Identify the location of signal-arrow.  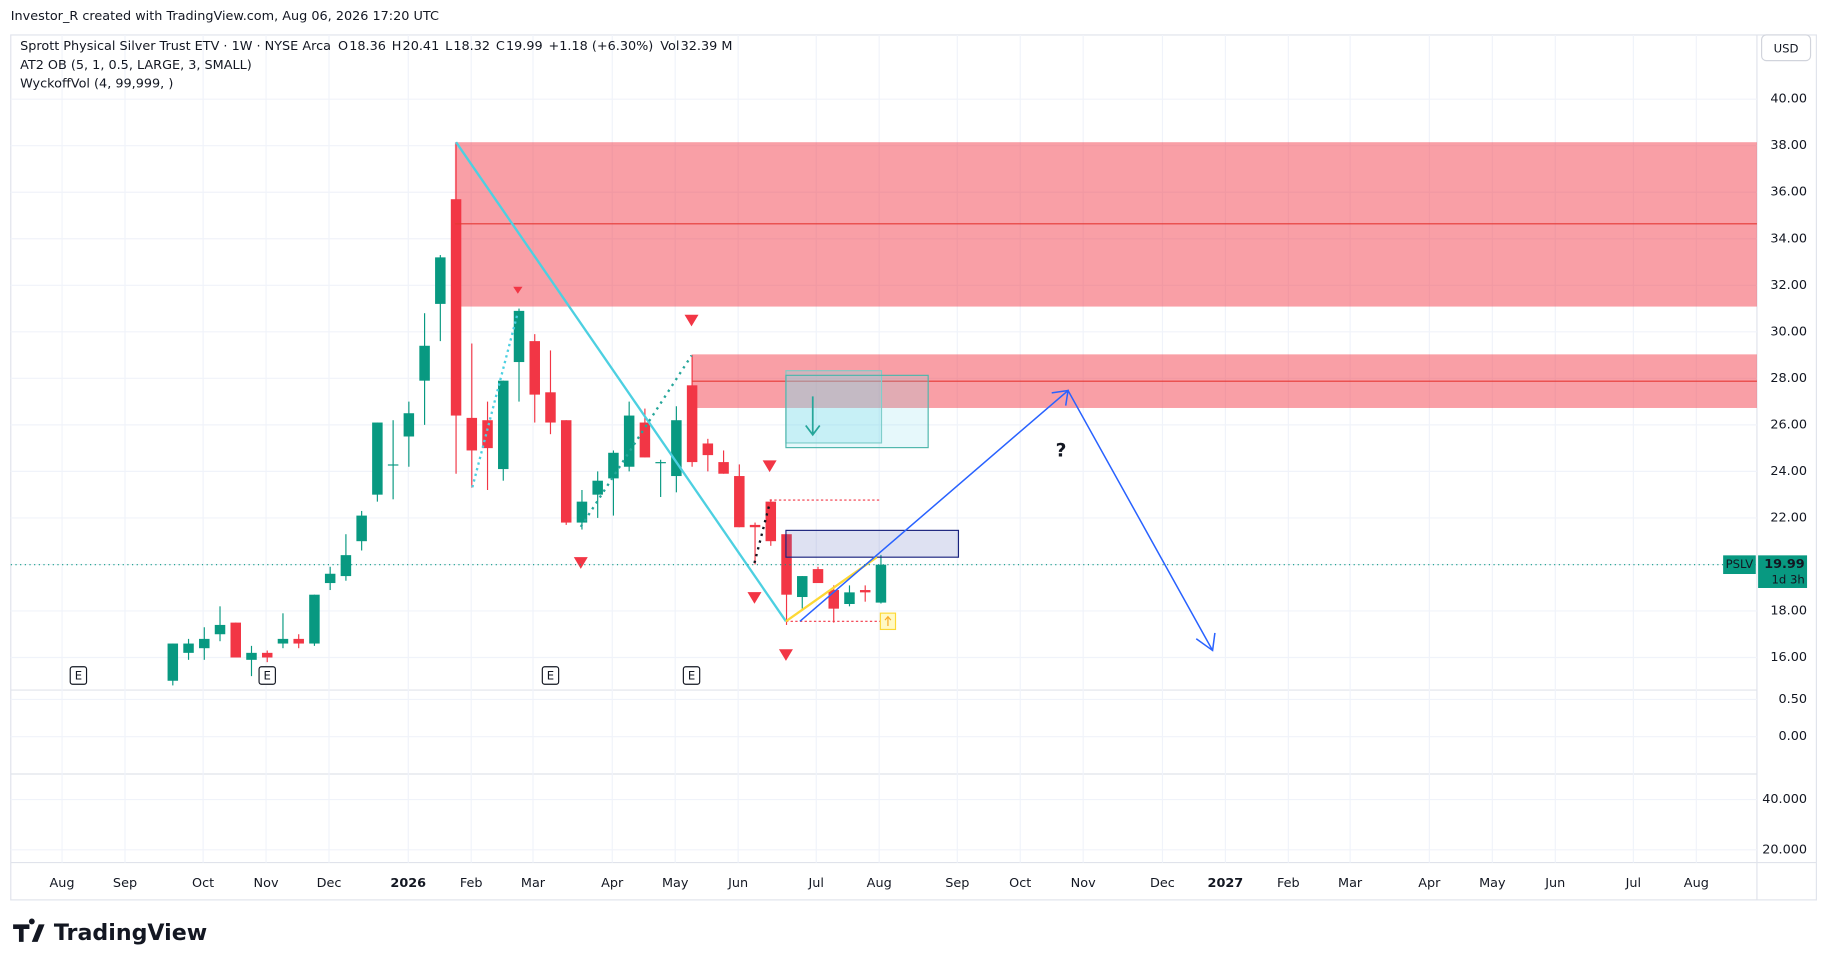
(888, 620).